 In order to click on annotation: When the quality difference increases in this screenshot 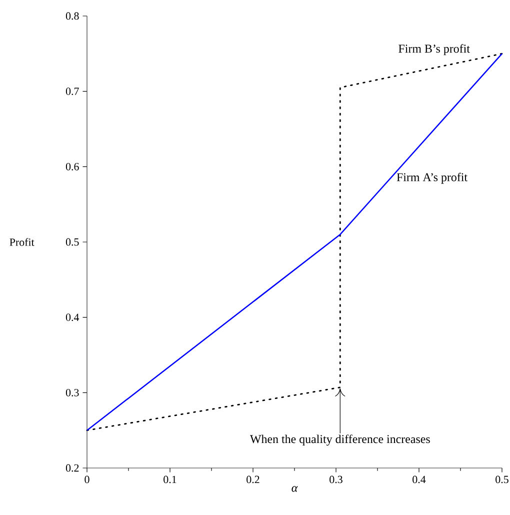, I will do `click(340, 440)`.